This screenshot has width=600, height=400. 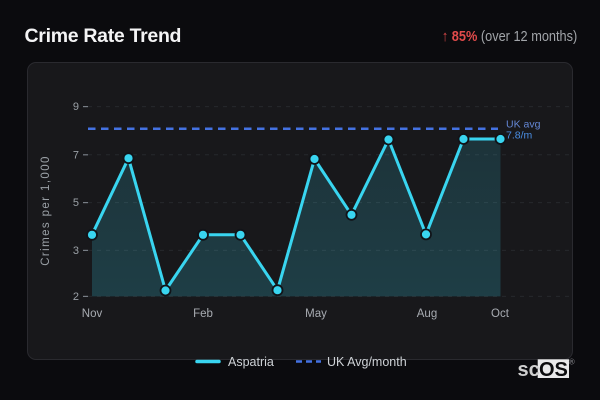 What do you see at coordinates (316, 314) in the screenshot?
I see `svg-text: May` at bounding box center [316, 314].